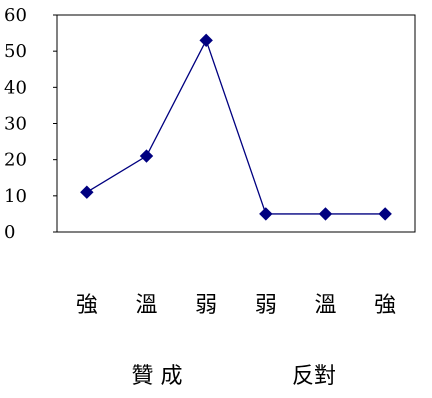  I want to click on y-tick-label: 40, so click(15, 87).